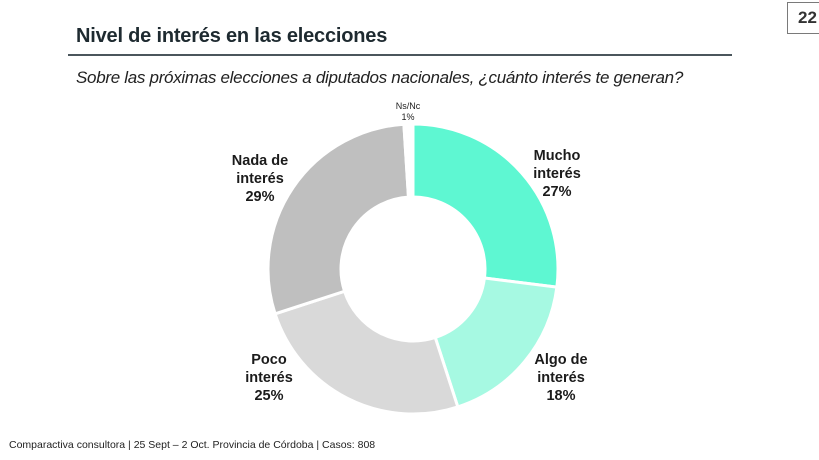 The image size is (819, 460). Describe the element at coordinates (366, 352) in the screenshot. I see `slice-poco` at that location.